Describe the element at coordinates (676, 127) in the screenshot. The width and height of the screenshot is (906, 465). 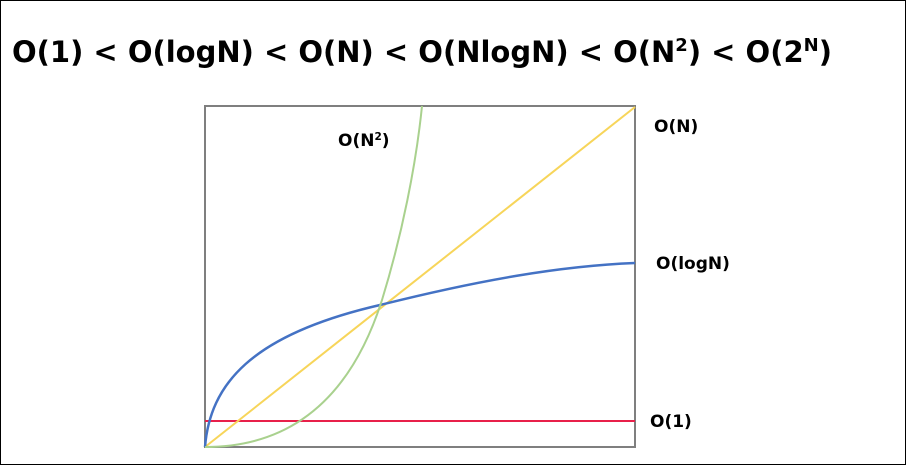
I see `linear-label: O(N)` at that location.